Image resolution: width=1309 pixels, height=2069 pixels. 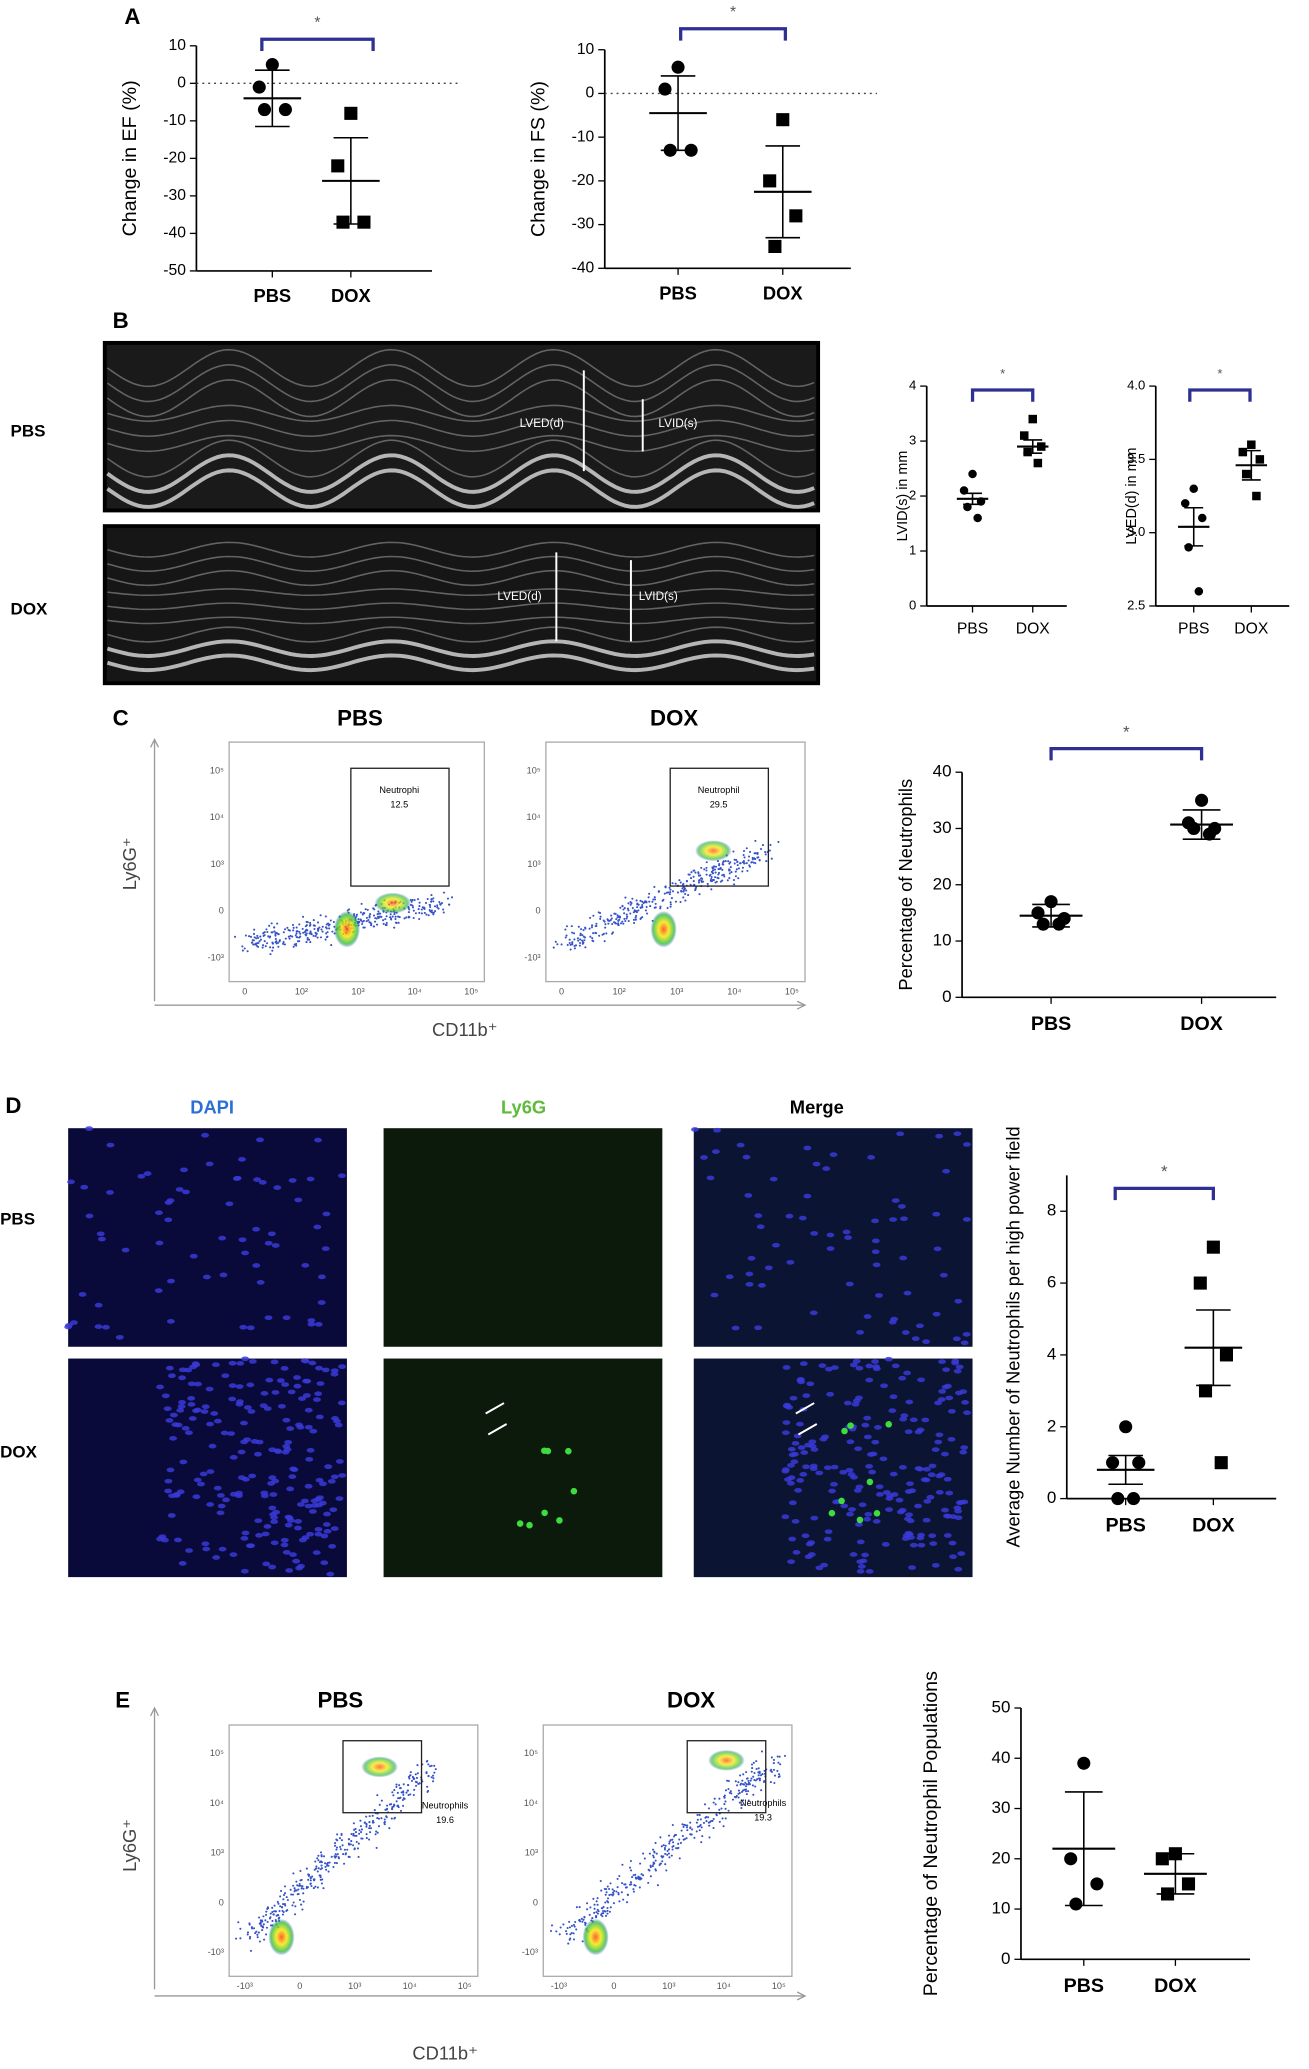 I want to click on ly6g-signal, so click(x=860, y=1520).